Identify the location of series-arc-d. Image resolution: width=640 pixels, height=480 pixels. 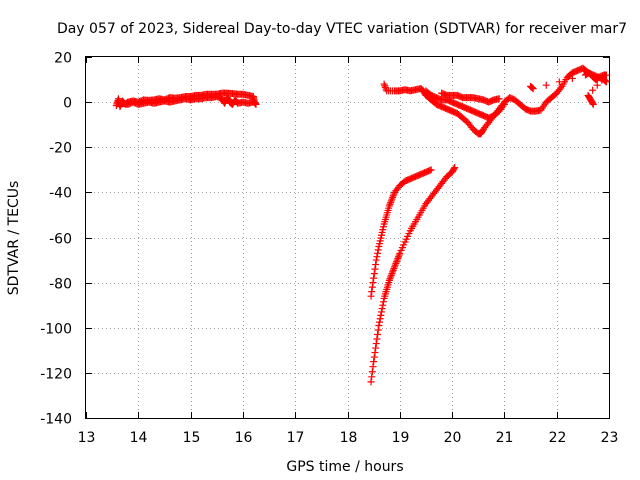
(413, 275).